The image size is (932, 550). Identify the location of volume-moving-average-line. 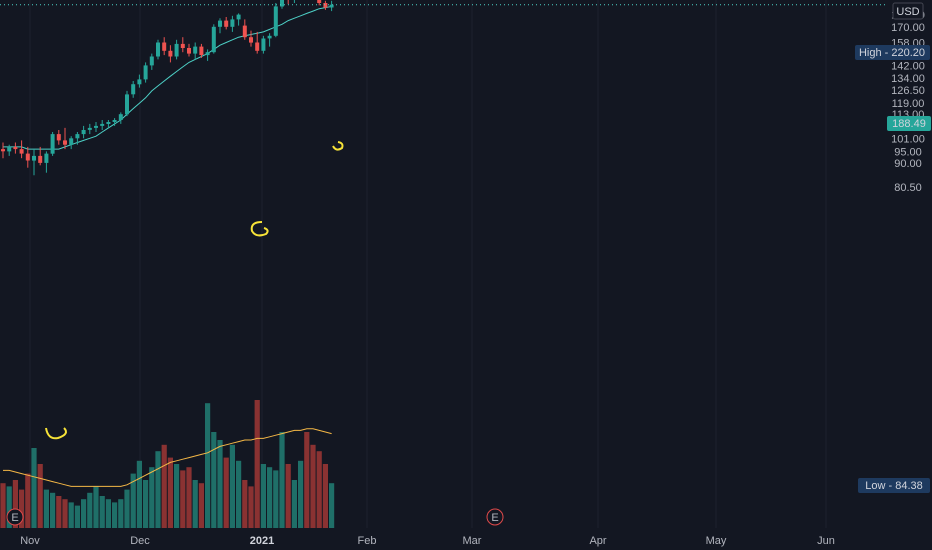
(167, 457).